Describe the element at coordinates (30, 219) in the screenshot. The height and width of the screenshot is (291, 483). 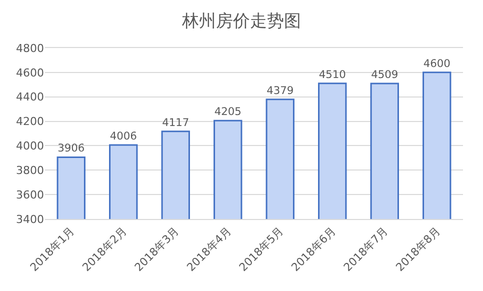
I see `y-tick-label: 3400` at that location.